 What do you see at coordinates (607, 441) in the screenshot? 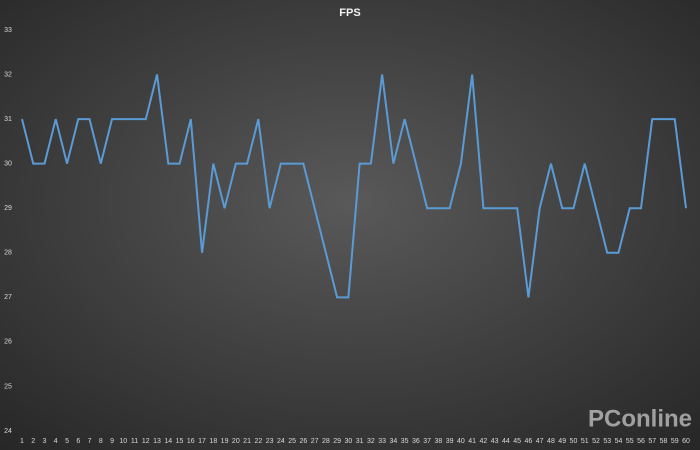
I see `x-tick-label: 53` at bounding box center [607, 441].